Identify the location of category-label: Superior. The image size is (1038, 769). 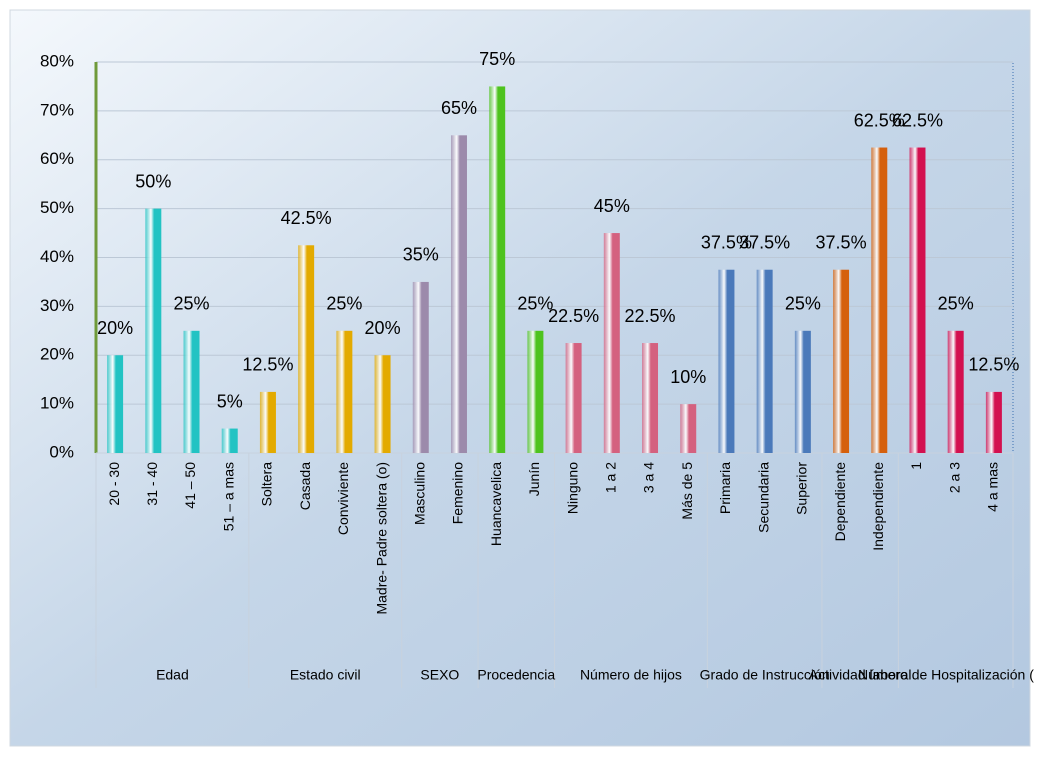
(802, 488).